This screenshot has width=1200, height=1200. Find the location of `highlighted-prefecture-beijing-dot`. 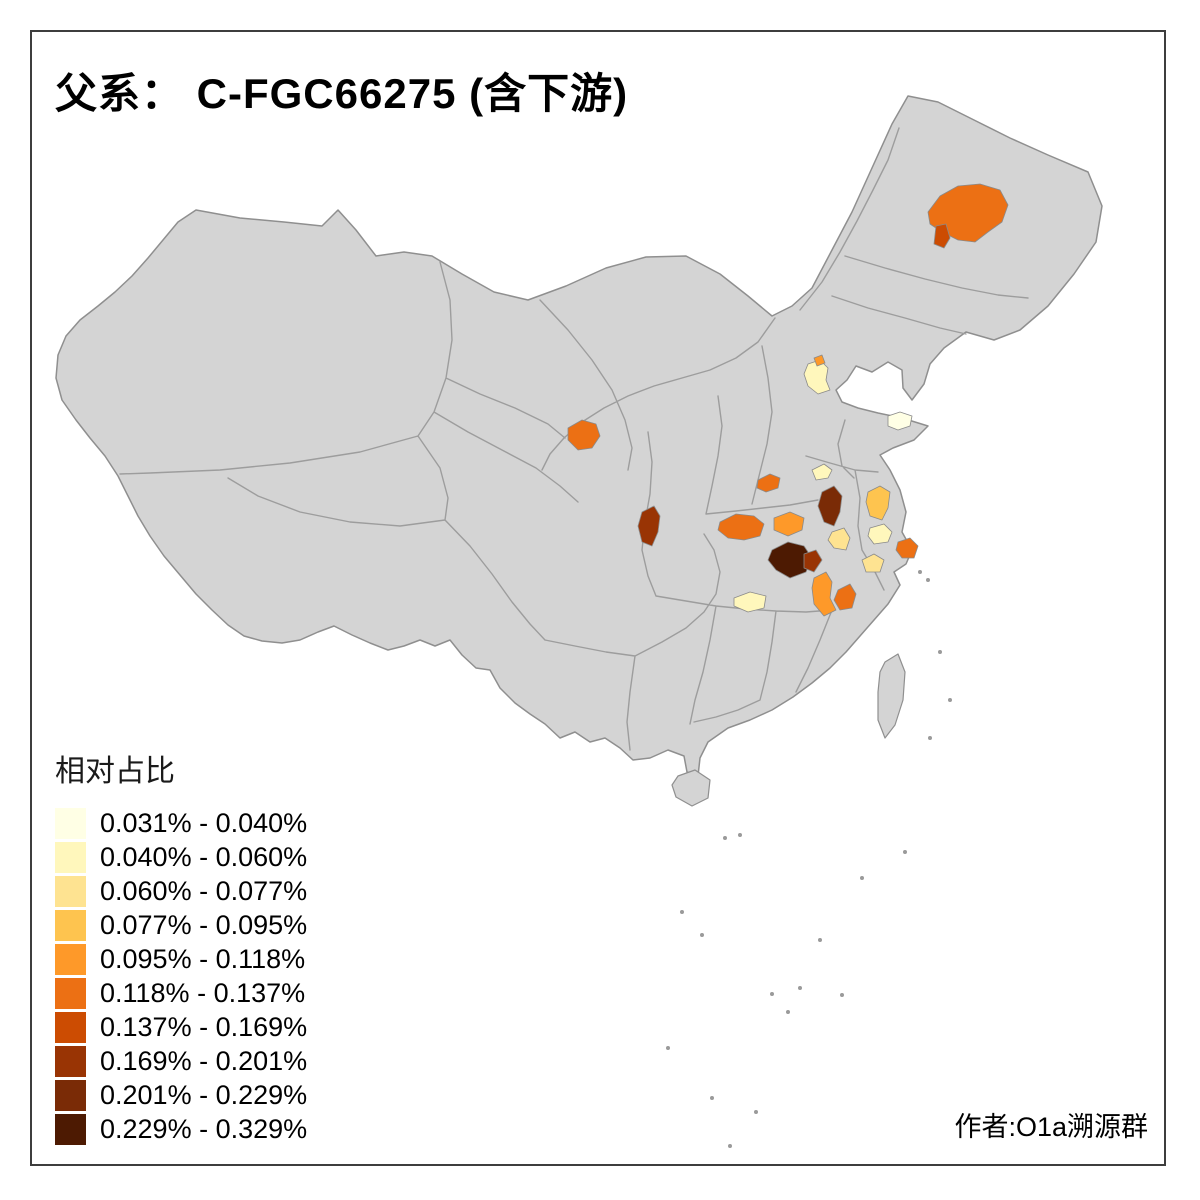

highlighted-prefecture-beijing-dot is located at coordinates (819, 360).